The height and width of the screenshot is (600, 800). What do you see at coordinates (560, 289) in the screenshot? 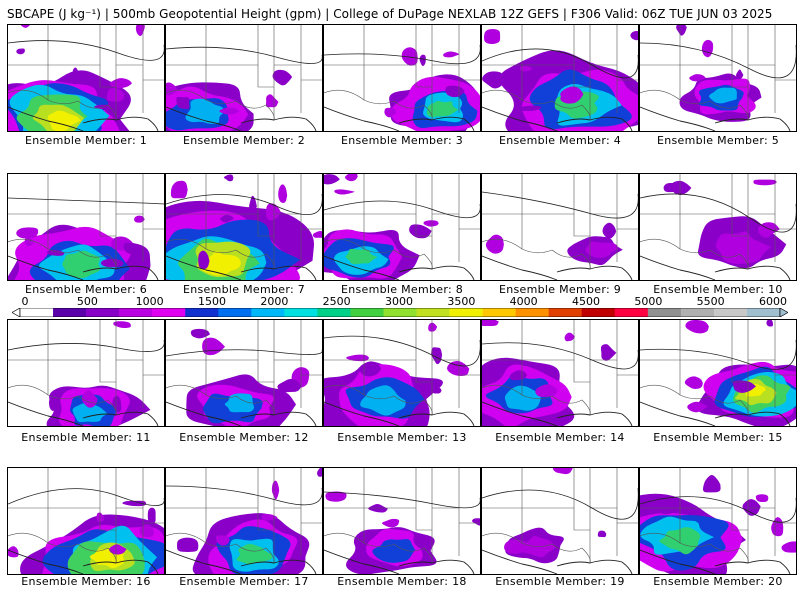
I see `ensemble-member-label: Ensemble Member: 9` at bounding box center [560, 289].